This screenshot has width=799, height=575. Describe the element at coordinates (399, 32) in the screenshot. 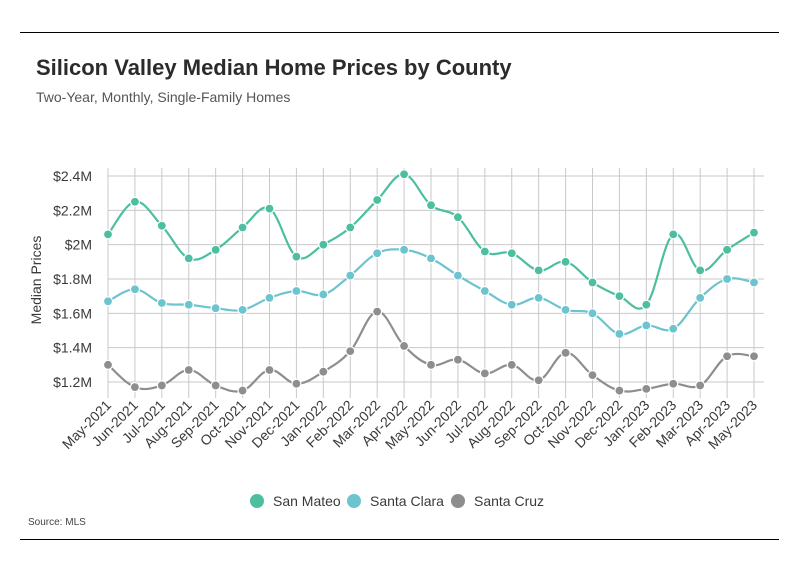

I see `top-rule` at that location.